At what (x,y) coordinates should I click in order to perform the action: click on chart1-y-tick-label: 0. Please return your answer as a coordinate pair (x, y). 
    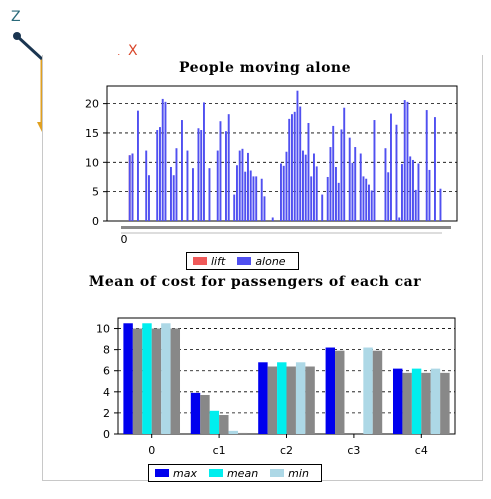
    Looking at the image, I should click on (95, 221).